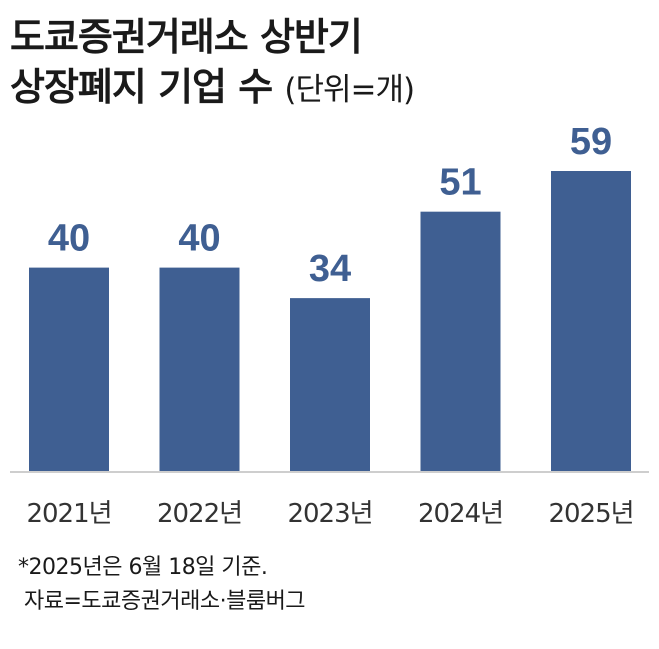 The image size is (659, 649). What do you see at coordinates (199, 514) in the screenshot?
I see `x-tick-label: 2022년` at bounding box center [199, 514].